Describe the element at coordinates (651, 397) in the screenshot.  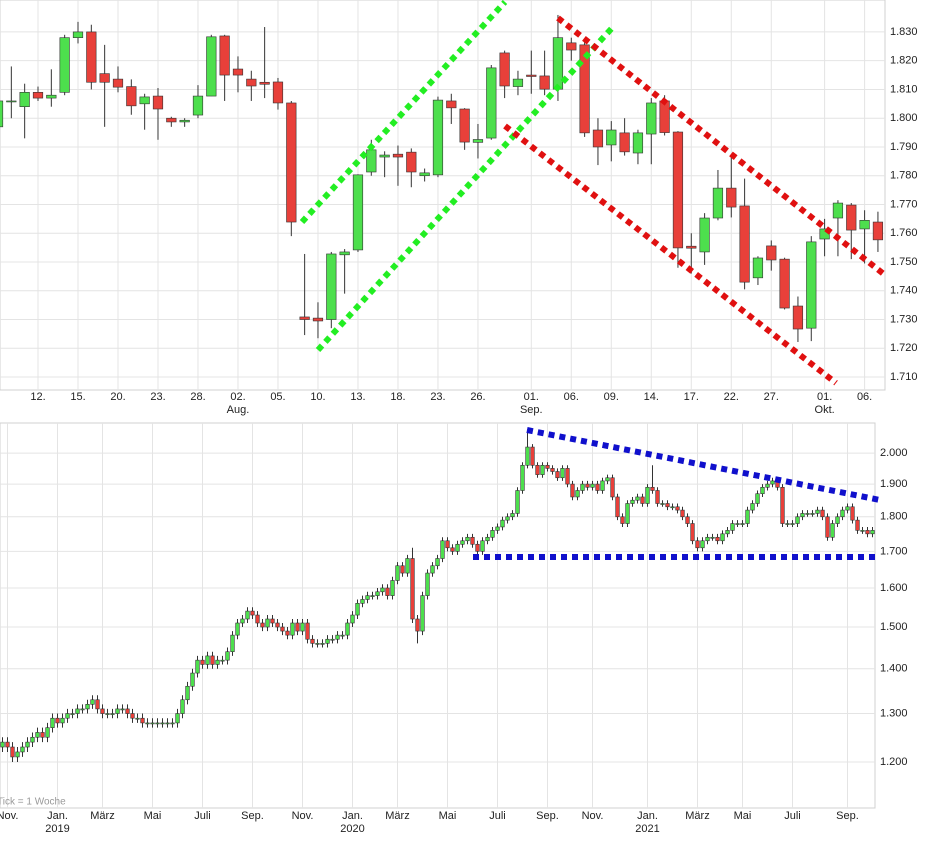
I see `x-tick-label: 14.` at that location.